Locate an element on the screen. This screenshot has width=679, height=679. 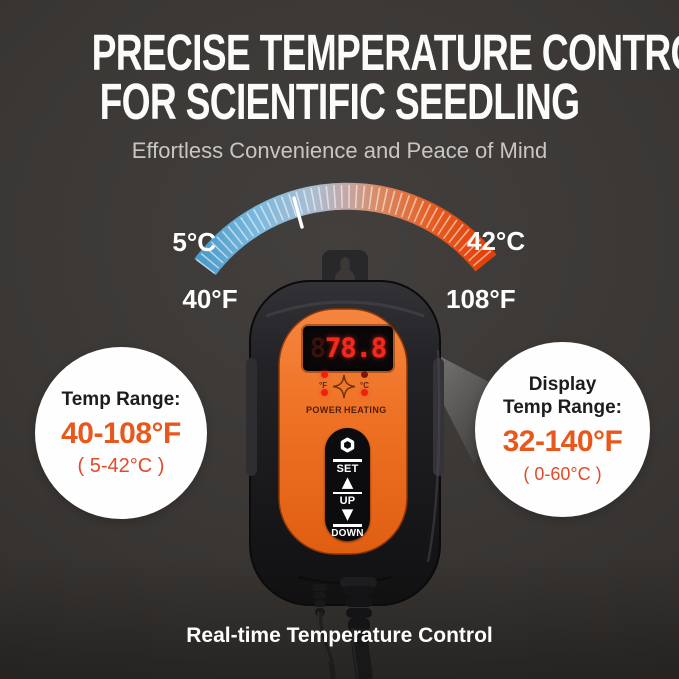
gauge-label-left-fahrenheit: 40°F is located at coordinates (210, 299).